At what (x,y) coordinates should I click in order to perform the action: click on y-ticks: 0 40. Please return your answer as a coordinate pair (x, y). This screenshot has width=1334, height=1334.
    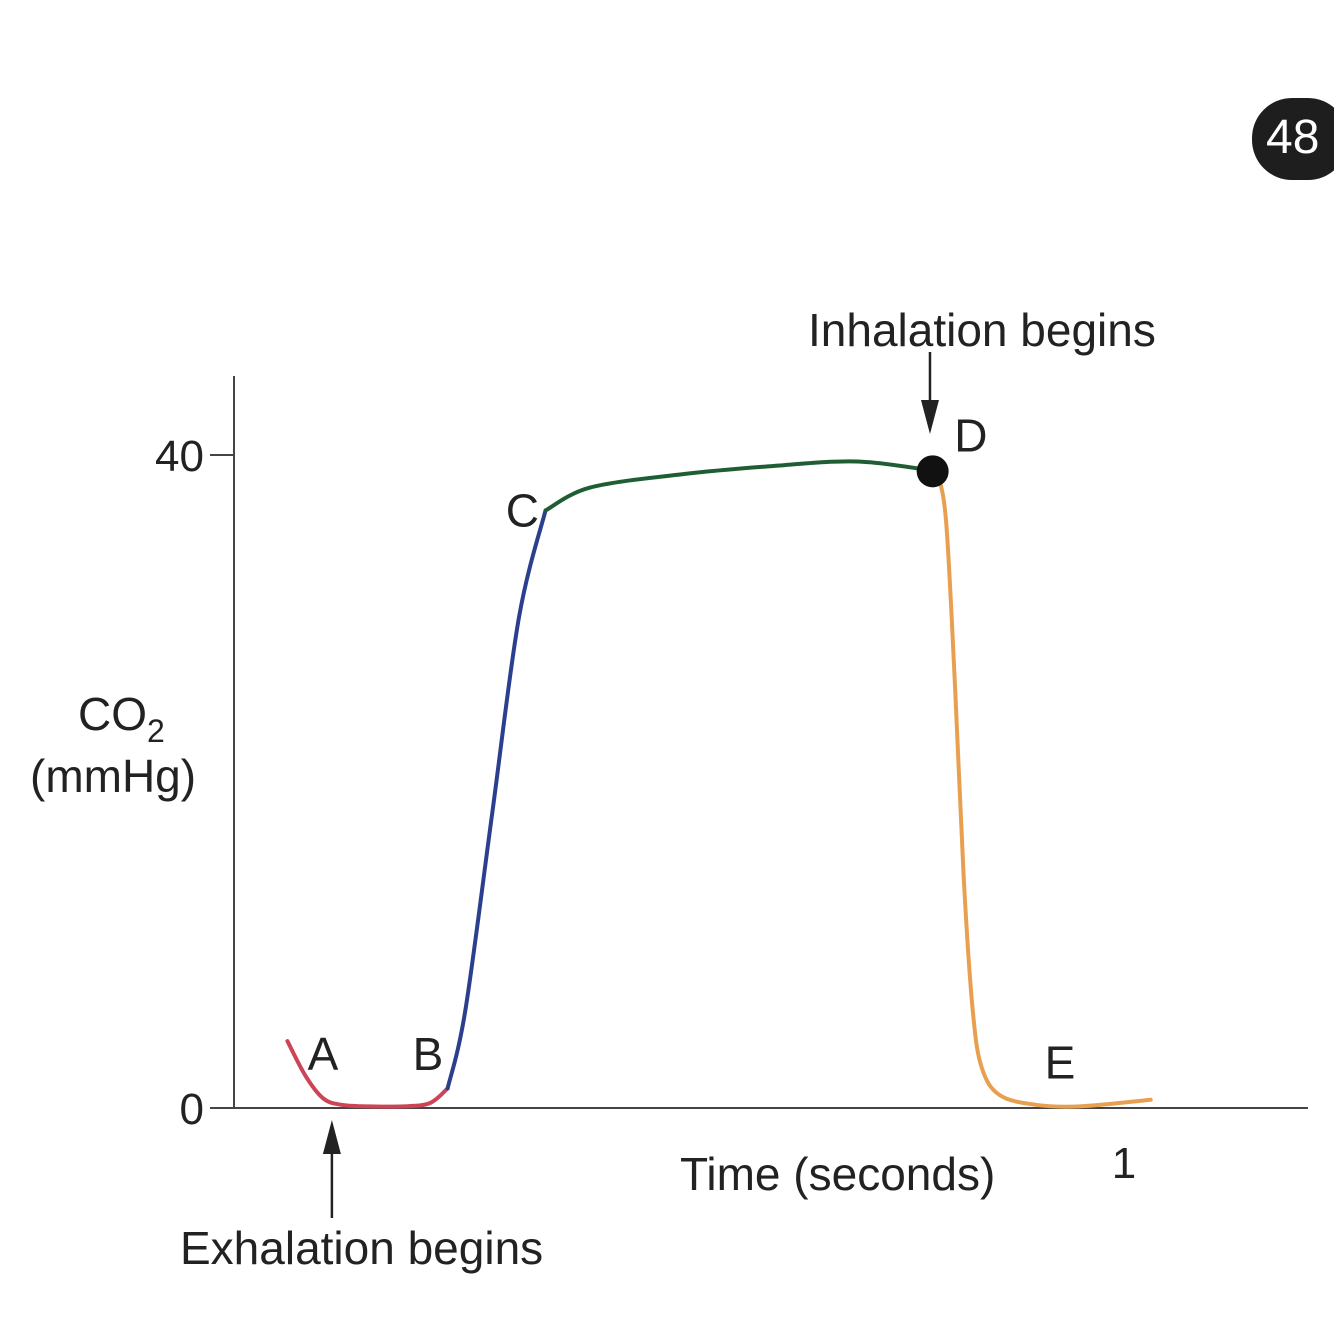
    Looking at the image, I should click on (194, 783).